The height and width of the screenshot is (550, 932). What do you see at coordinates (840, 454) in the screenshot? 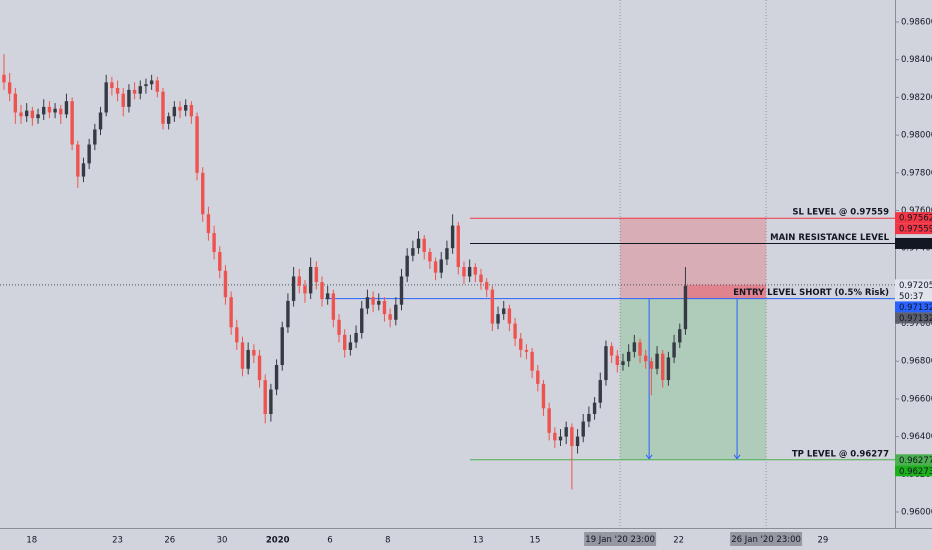
I see `level-label: TP LEVEL @ 0.96277` at bounding box center [840, 454].